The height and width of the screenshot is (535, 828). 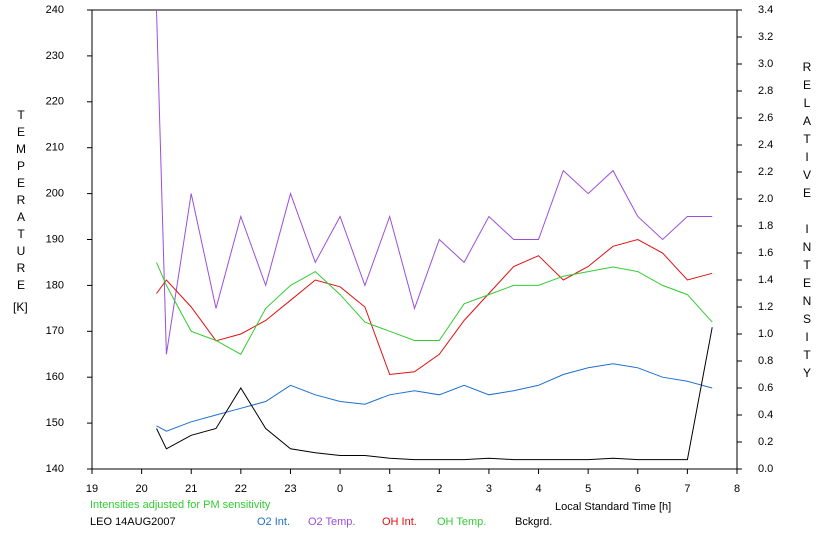 I want to click on y-tick-label: 160, so click(x=55, y=377).